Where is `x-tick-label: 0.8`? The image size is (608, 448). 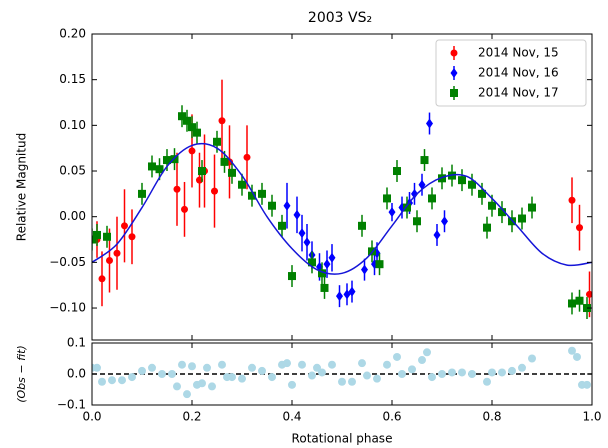 x-tick-label: 0.8 is located at coordinates (491, 417).